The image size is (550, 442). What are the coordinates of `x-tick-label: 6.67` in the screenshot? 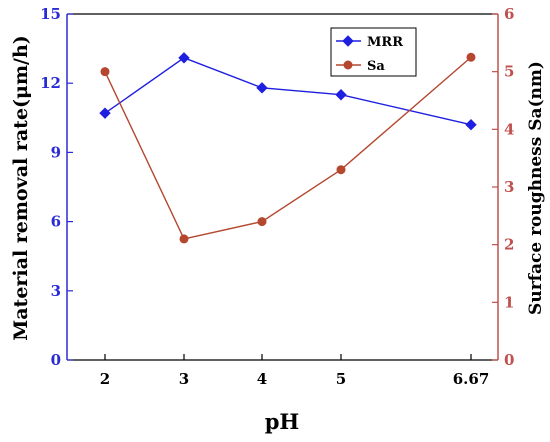 It's located at (471, 379).